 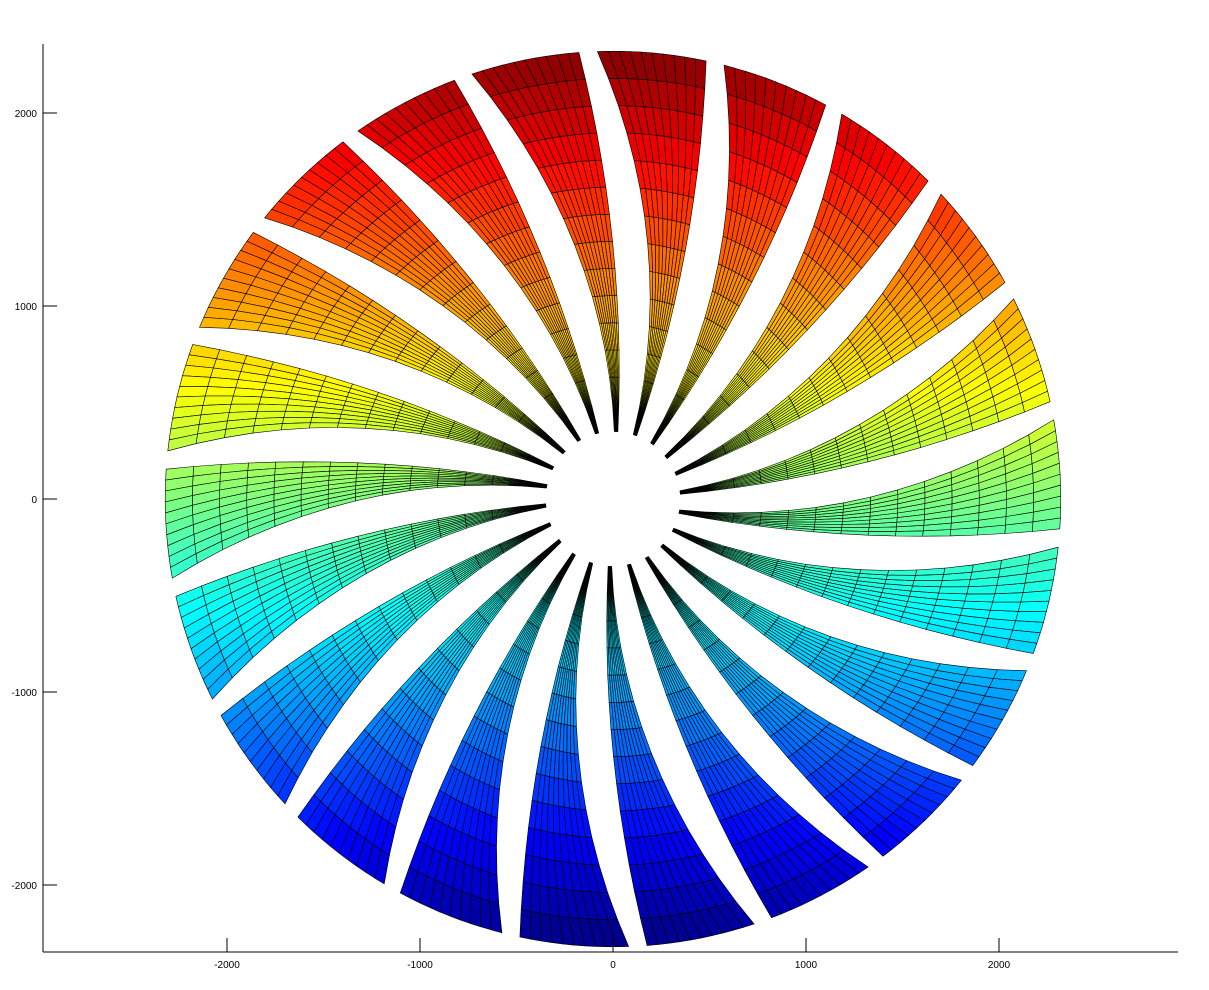 I want to click on y-tick-label: -2000, so click(x=24, y=886).